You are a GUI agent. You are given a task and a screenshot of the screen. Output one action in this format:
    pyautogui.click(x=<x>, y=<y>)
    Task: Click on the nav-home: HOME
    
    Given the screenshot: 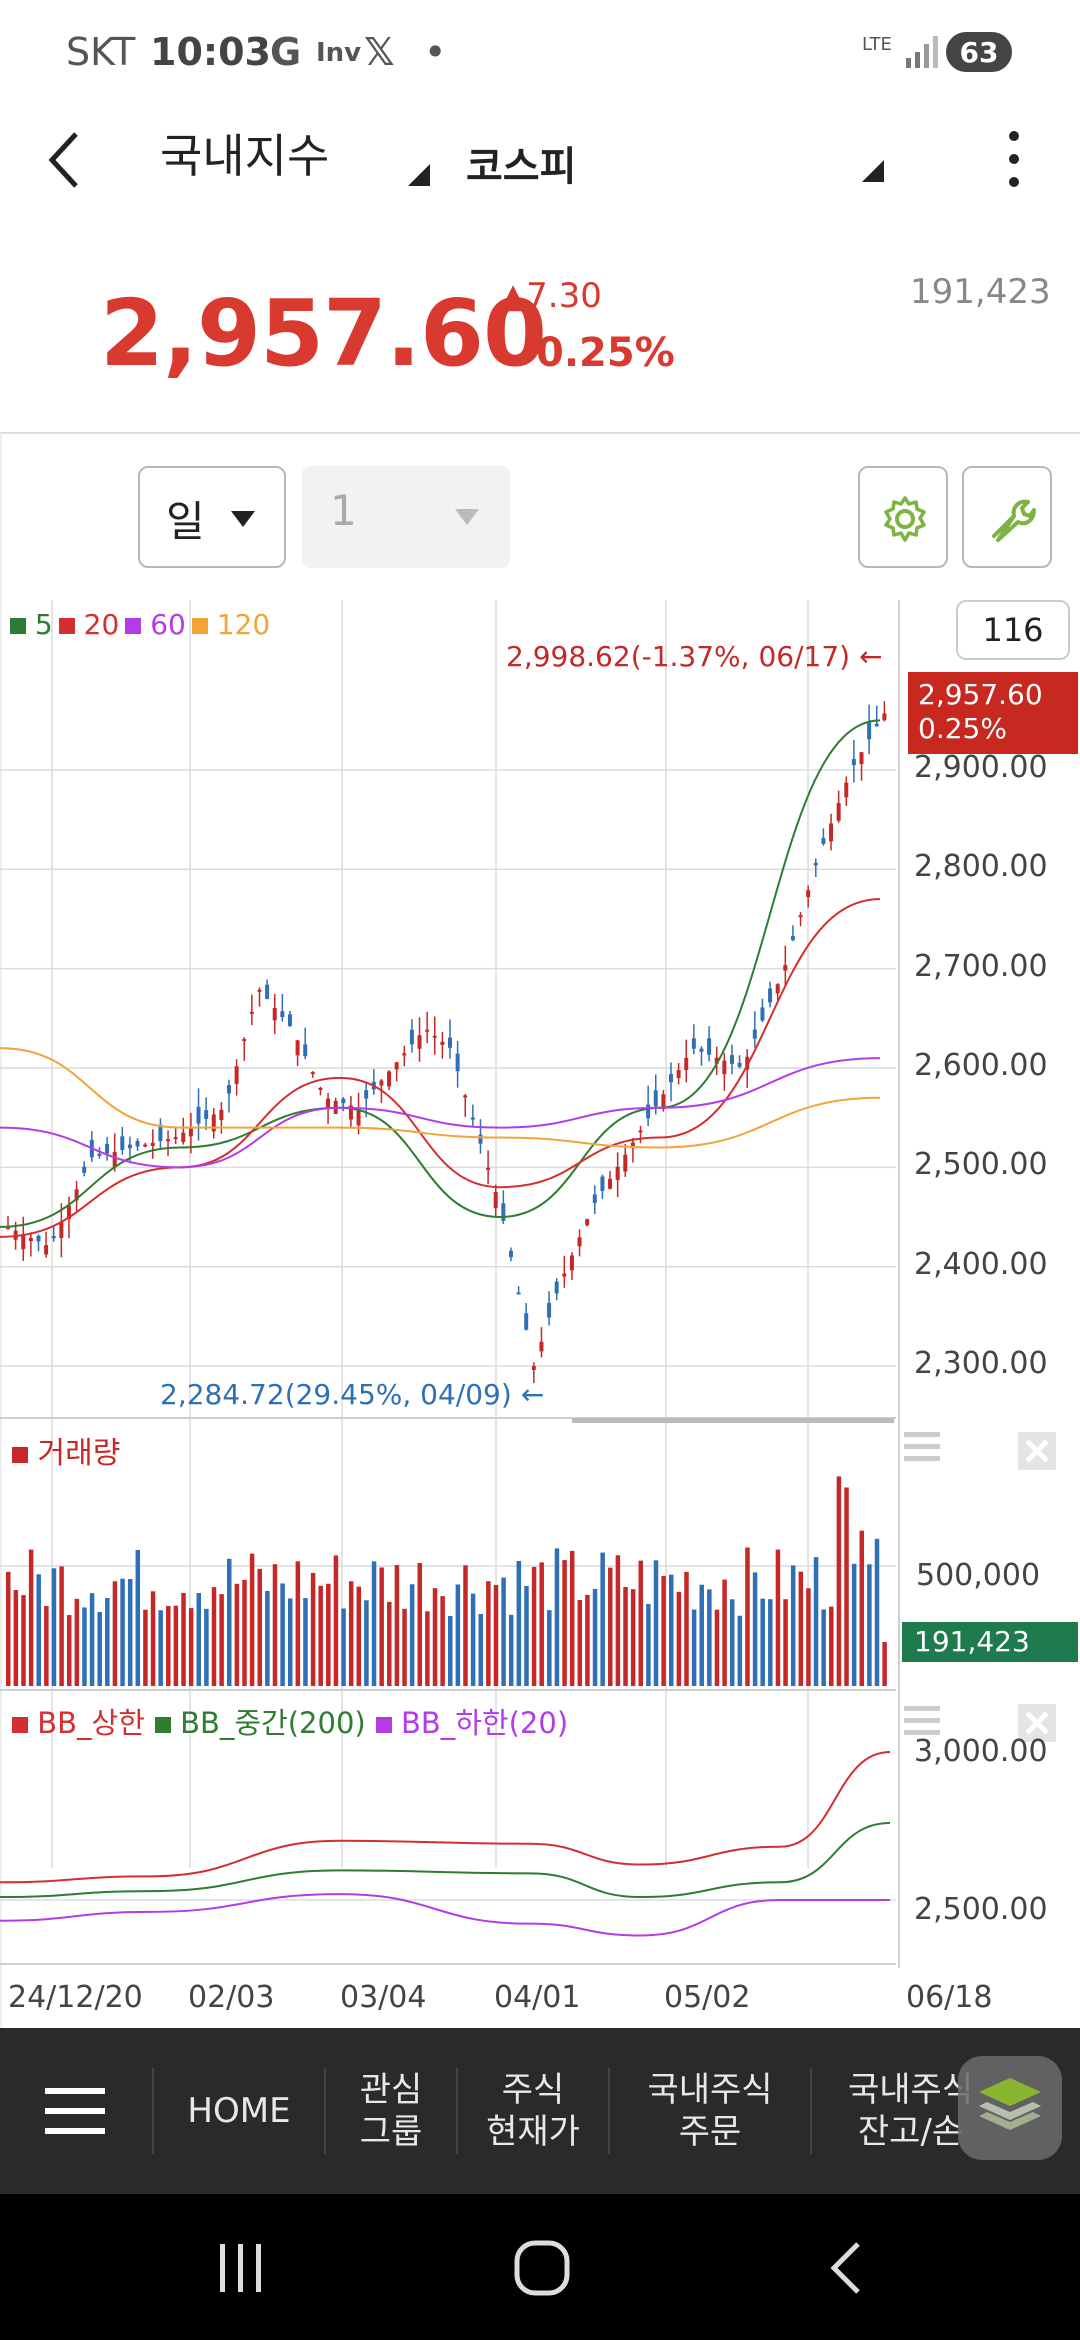 What is the action you would take?
    pyautogui.click(x=239, y=2111)
    